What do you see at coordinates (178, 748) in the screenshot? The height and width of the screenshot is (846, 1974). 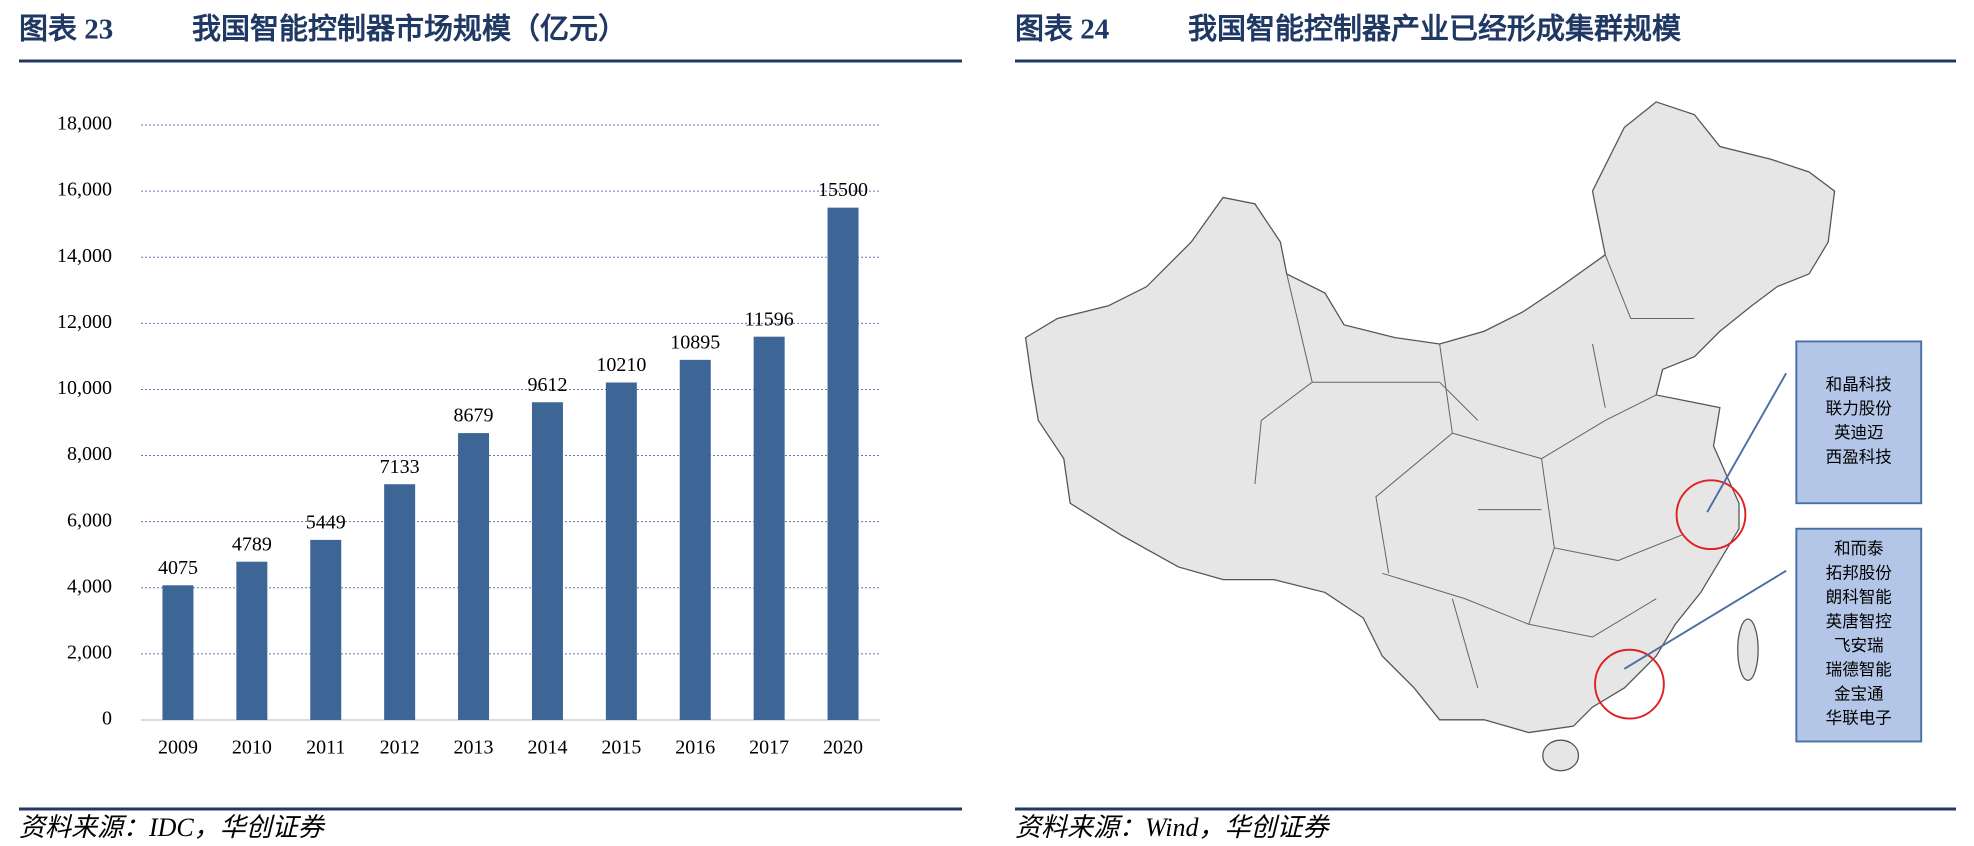 I see `x-tick-label: 2009` at bounding box center [178, 748].